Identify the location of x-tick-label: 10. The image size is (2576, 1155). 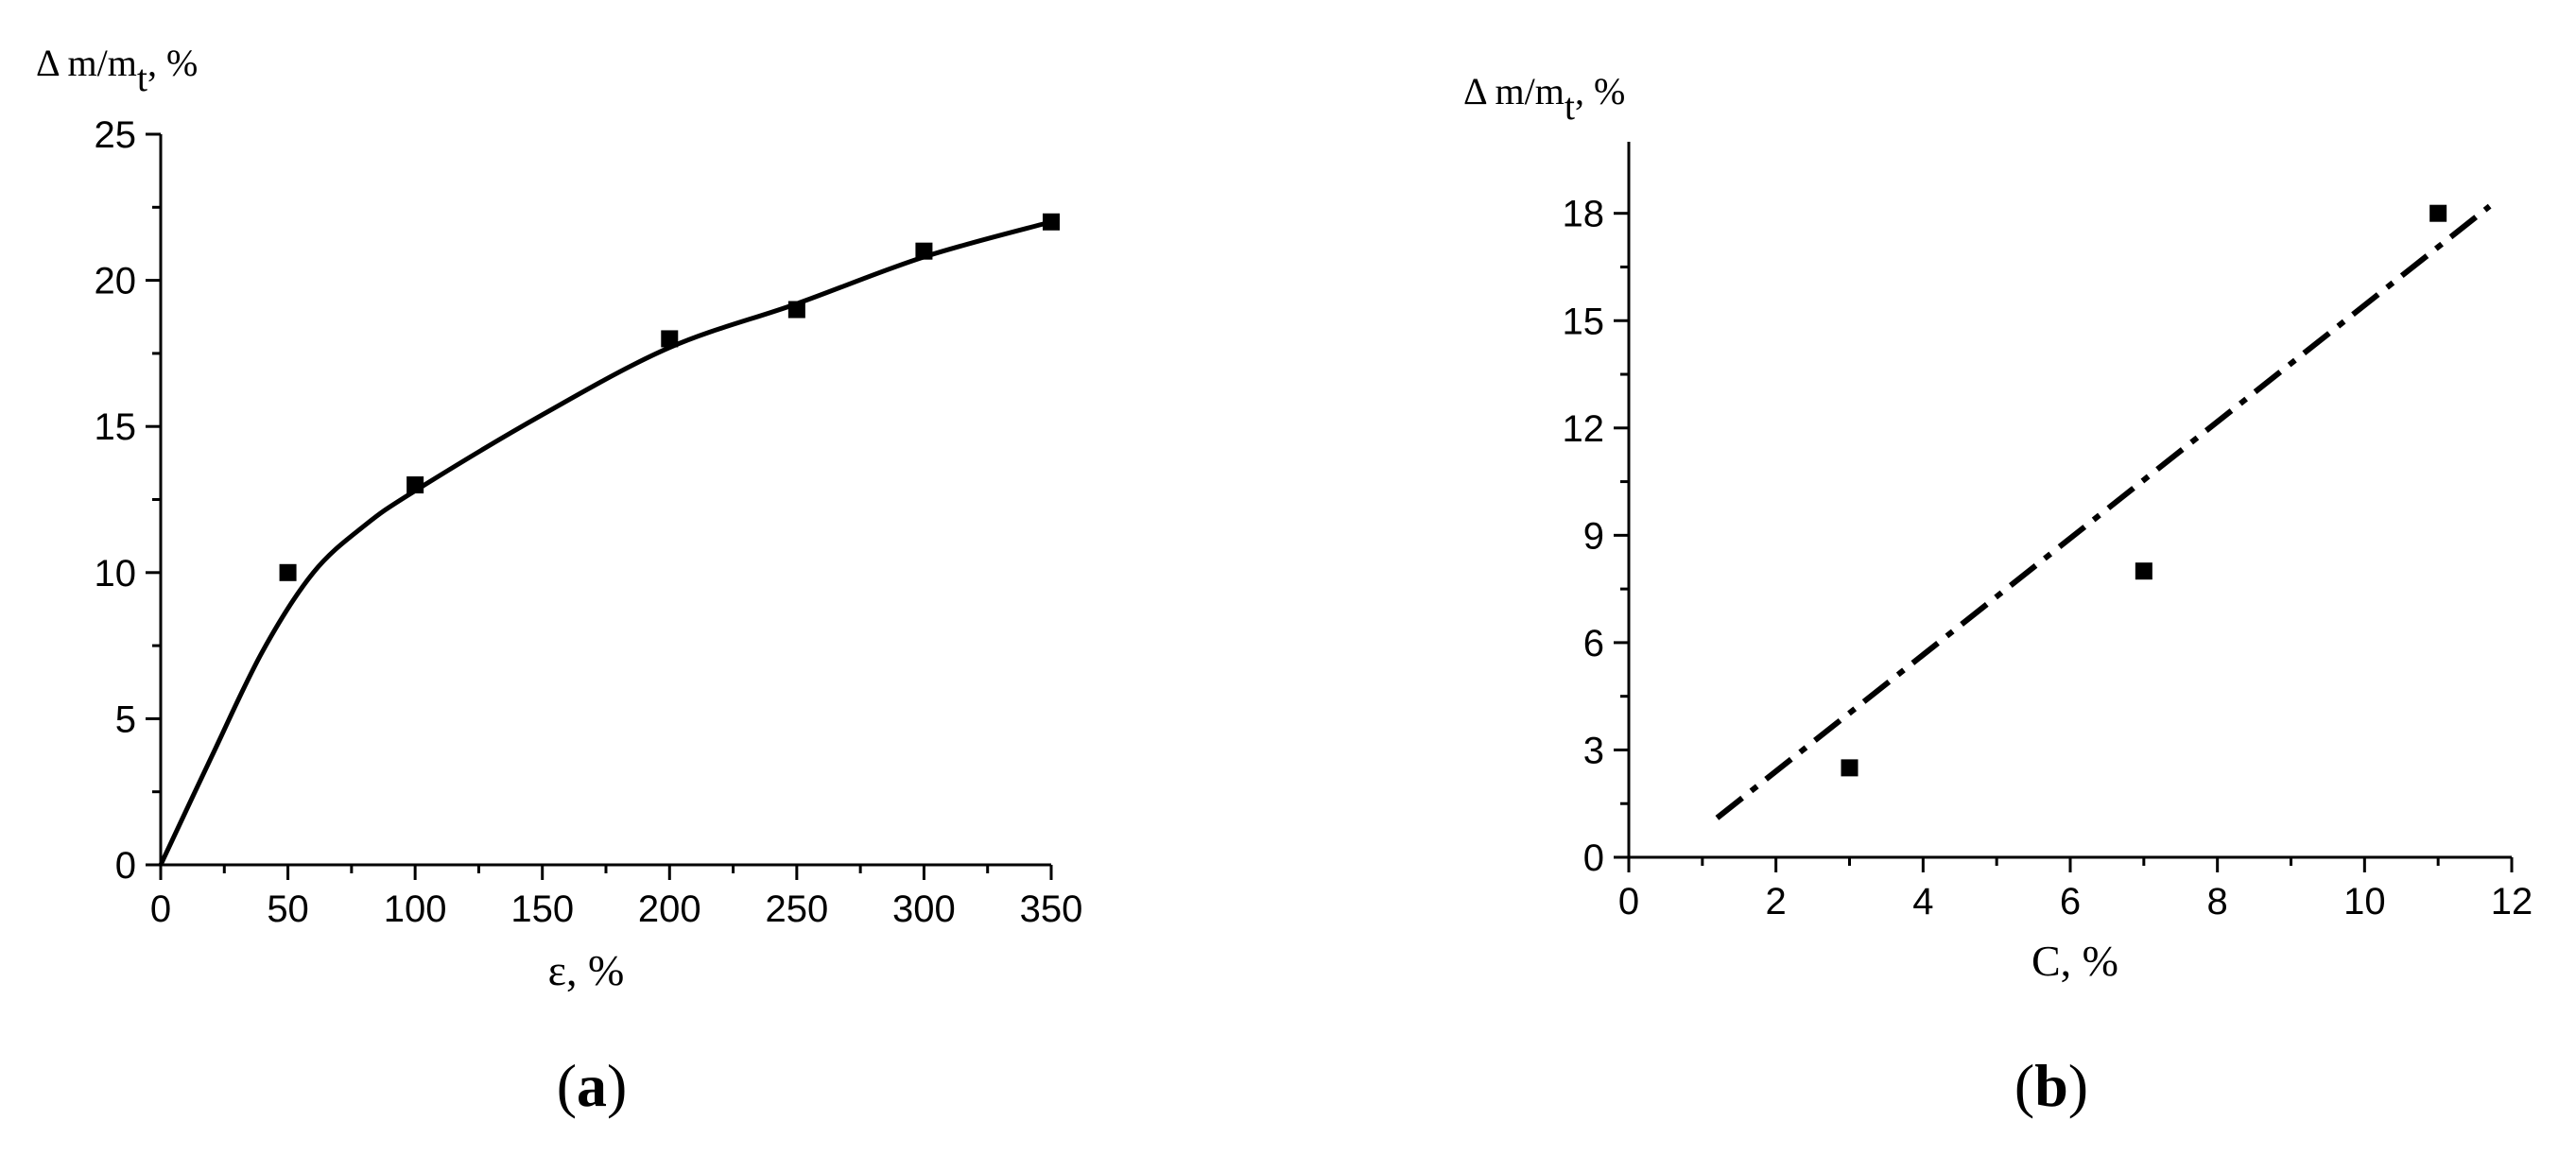
(2365, 901).